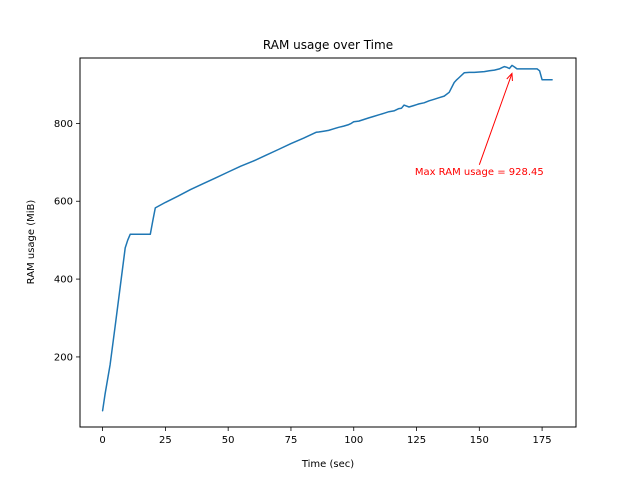 Image resolution: width=640 pixels, height=480 pixels. Describe the element at coordinates (479, 440) in the screenshot. I see `x-tick-label: 150` at that location.